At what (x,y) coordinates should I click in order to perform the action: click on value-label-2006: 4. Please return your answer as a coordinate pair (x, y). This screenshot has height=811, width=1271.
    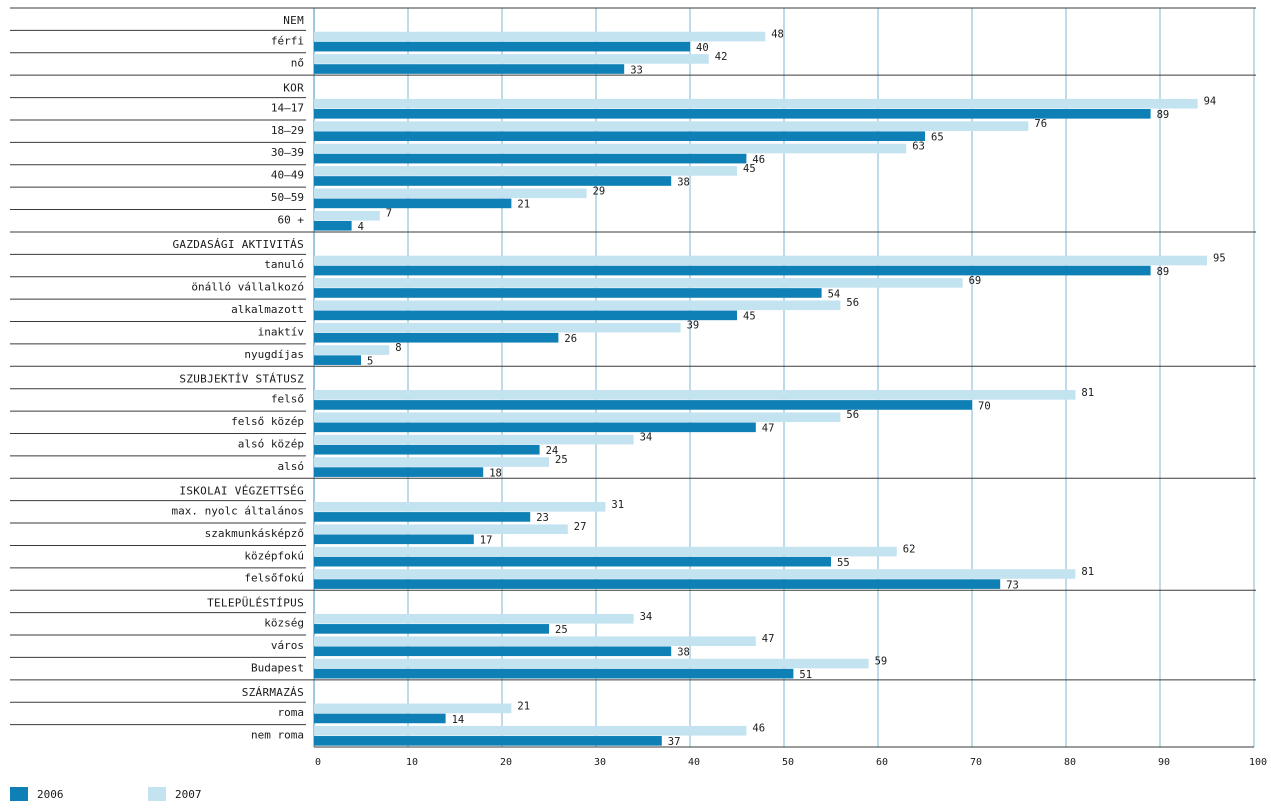
    Looking at the image, I should click on (361, 227).